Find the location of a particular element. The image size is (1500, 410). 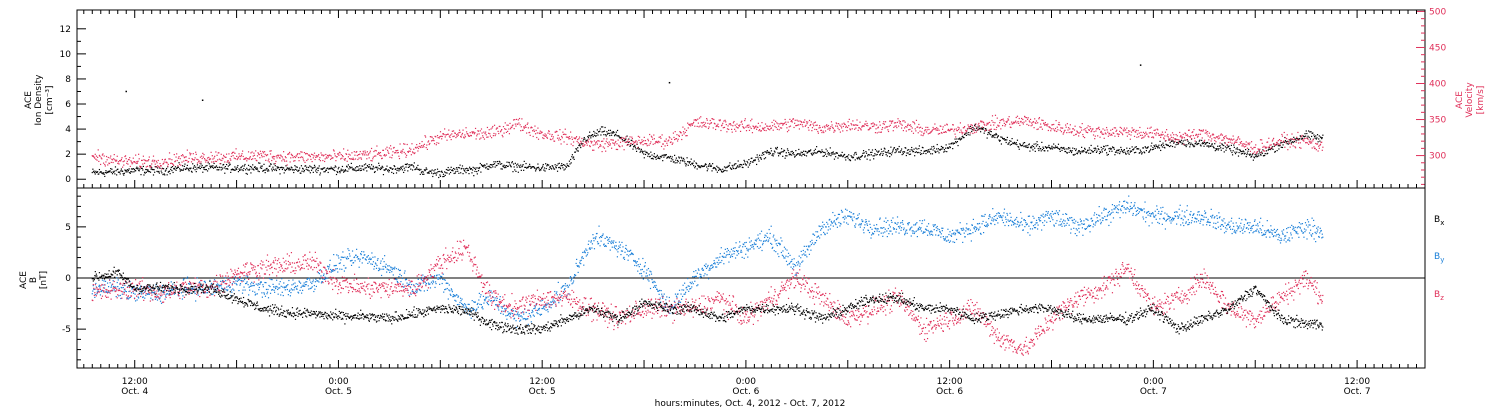

velocity-tick-label: 400 is located at coordinates (1437, 85).